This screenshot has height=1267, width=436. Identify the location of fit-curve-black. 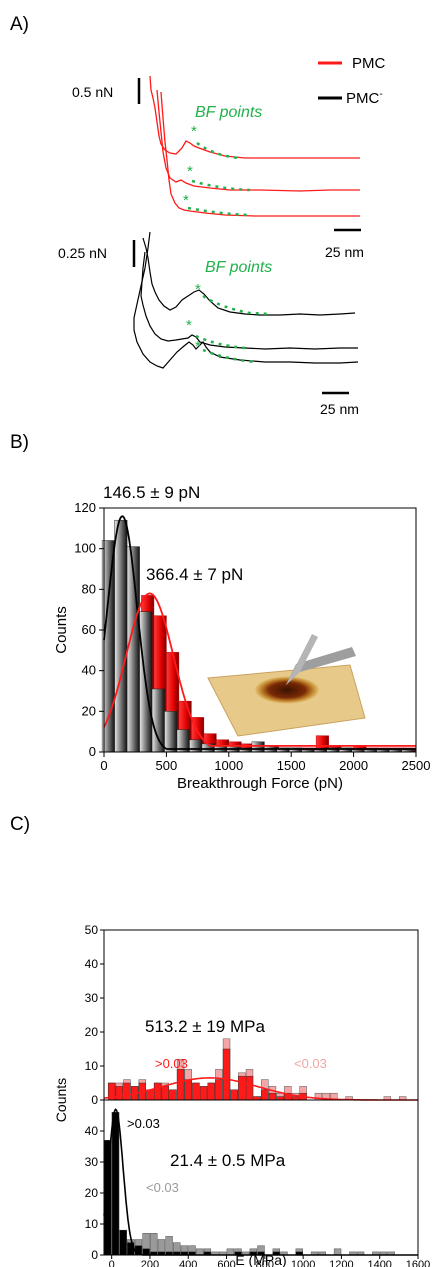
(259, 632).